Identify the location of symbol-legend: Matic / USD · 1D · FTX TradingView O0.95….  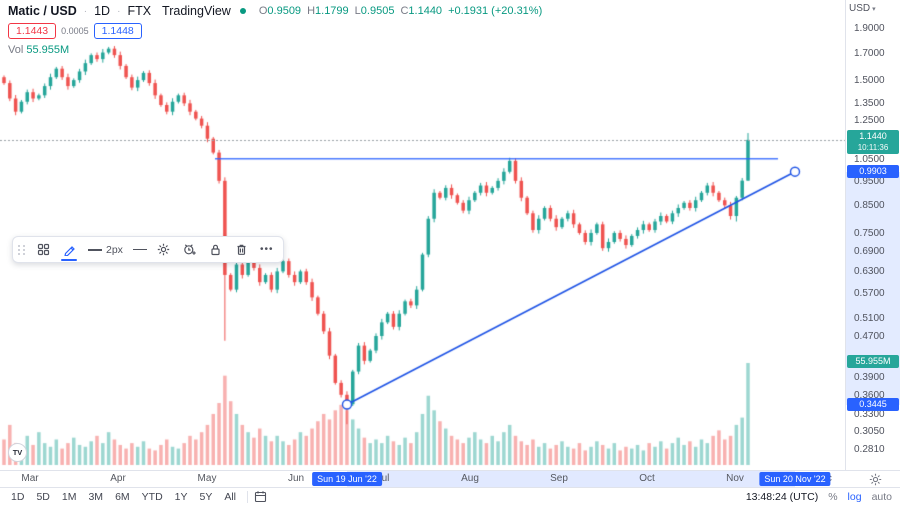
(275, 30).